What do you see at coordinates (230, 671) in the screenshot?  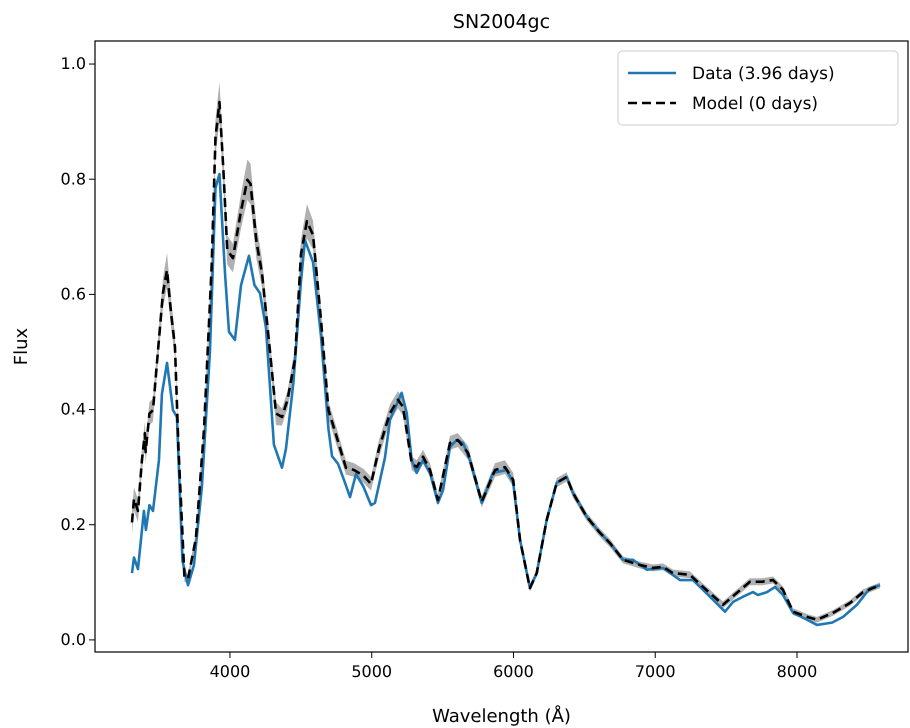 I see `x-tick-label: 4000` at bounding box center [230, 671].